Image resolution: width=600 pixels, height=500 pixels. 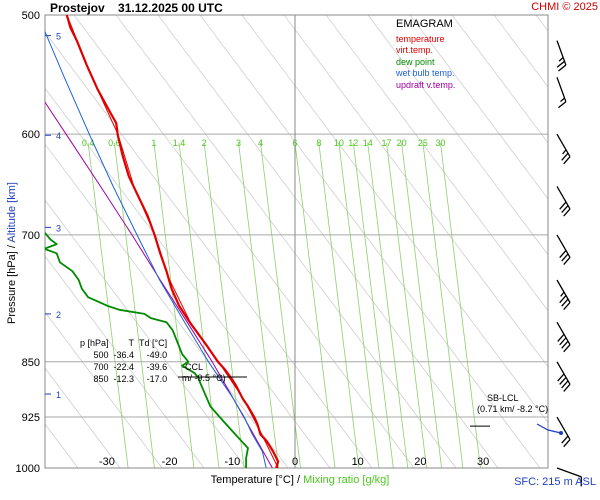 I want to click on y-axis-title: Pressure [hPa] / Altitude [km], so click(x=12, y=253).